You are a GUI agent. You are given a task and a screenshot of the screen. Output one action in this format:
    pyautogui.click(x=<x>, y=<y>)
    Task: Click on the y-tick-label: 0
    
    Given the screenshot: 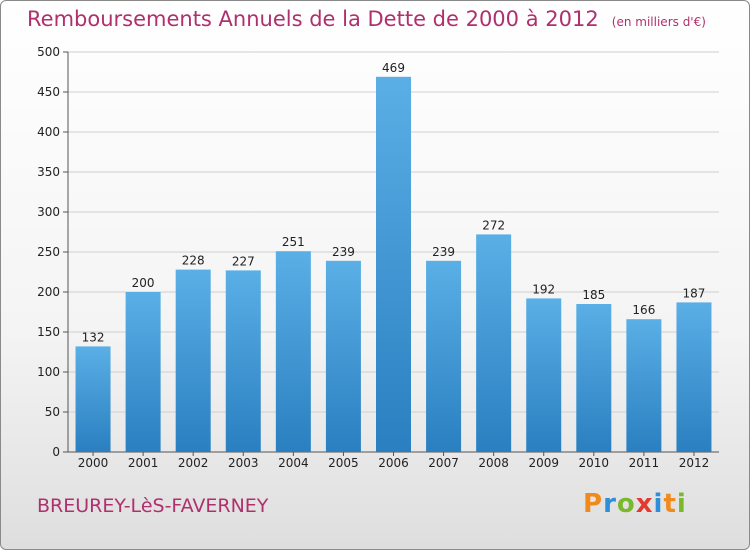 What is the action you would take?
    pyautogui.click(x=56, y=452)
    